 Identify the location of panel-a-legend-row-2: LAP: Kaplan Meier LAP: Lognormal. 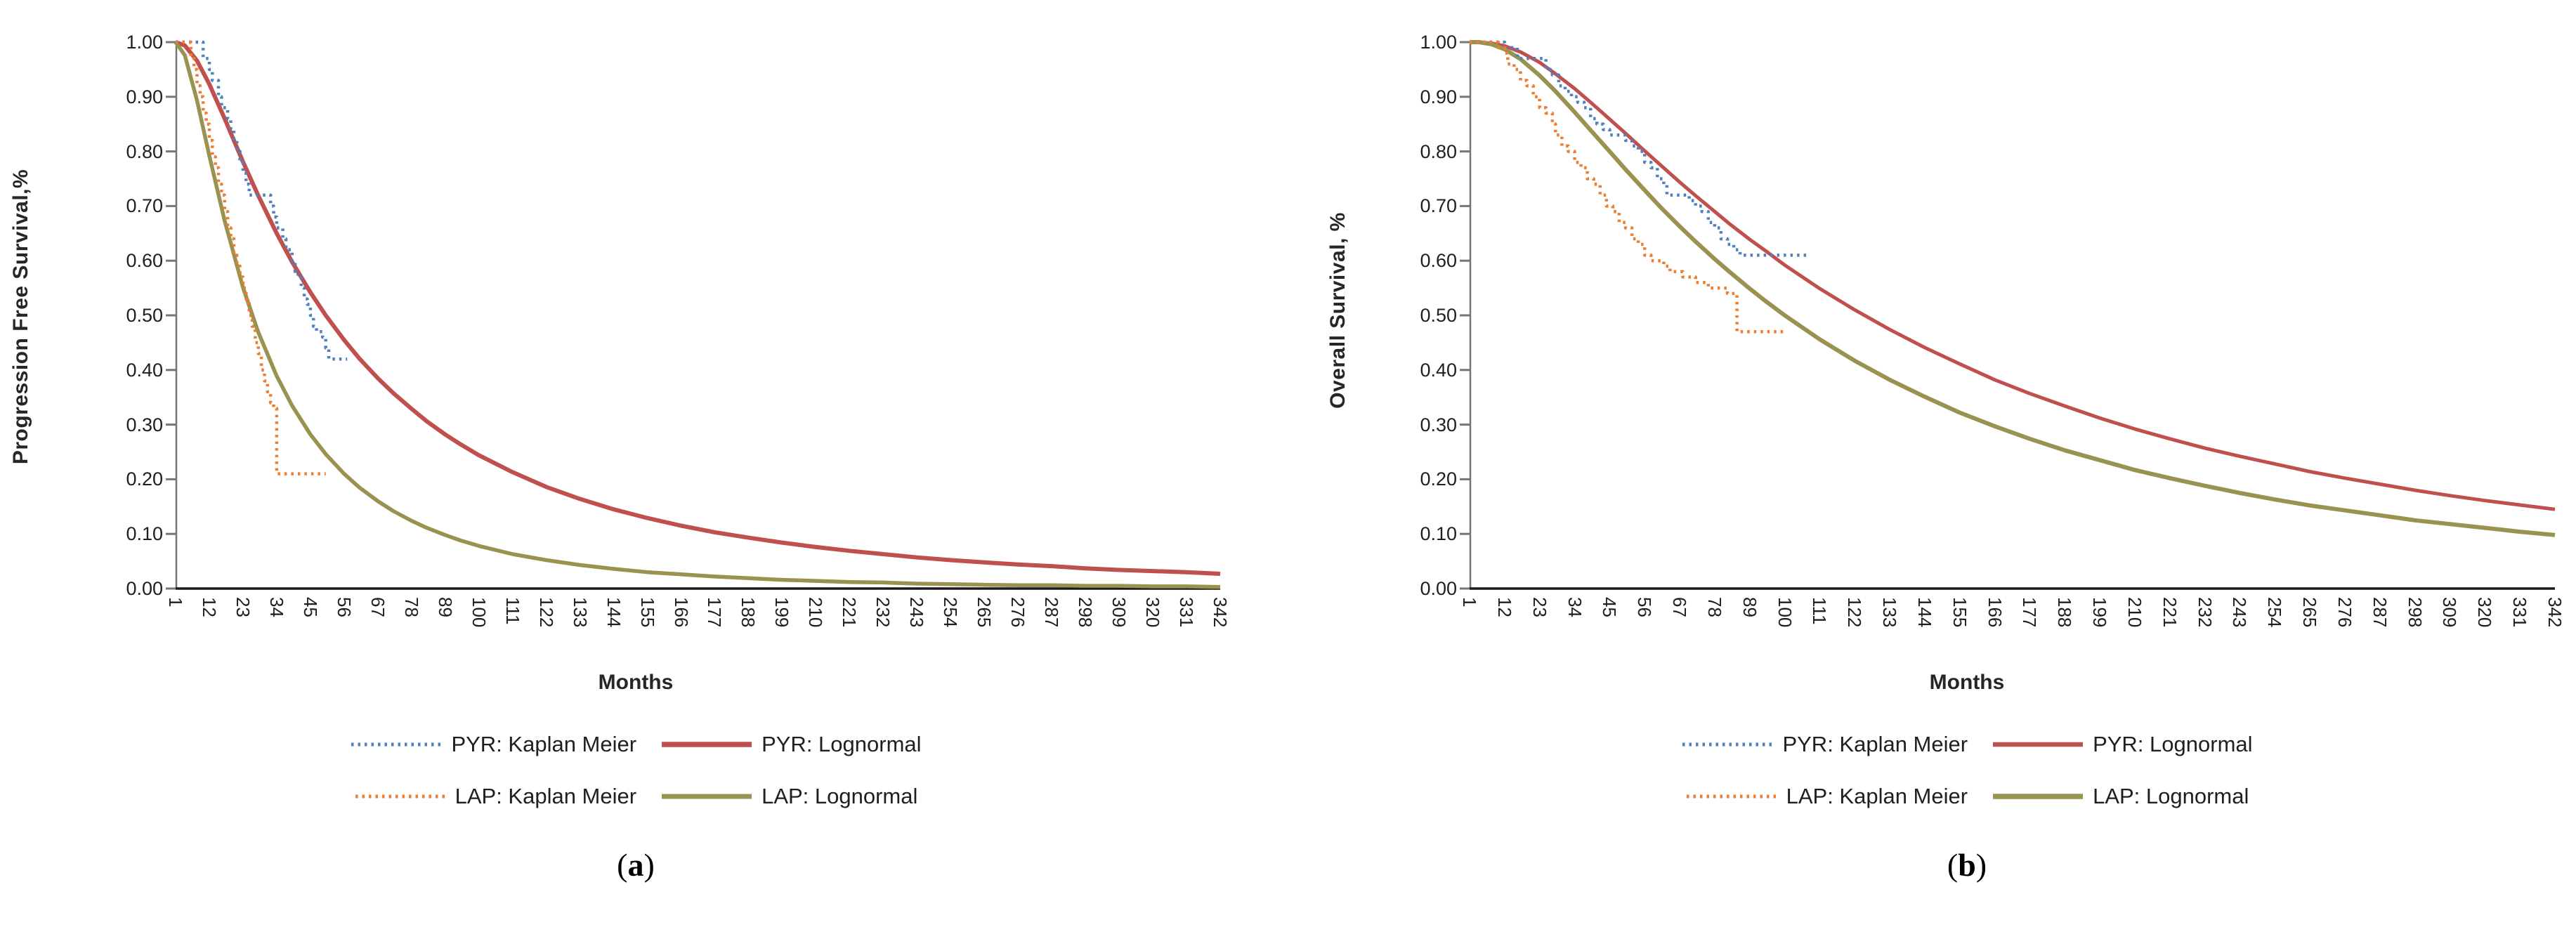
(636, 796).